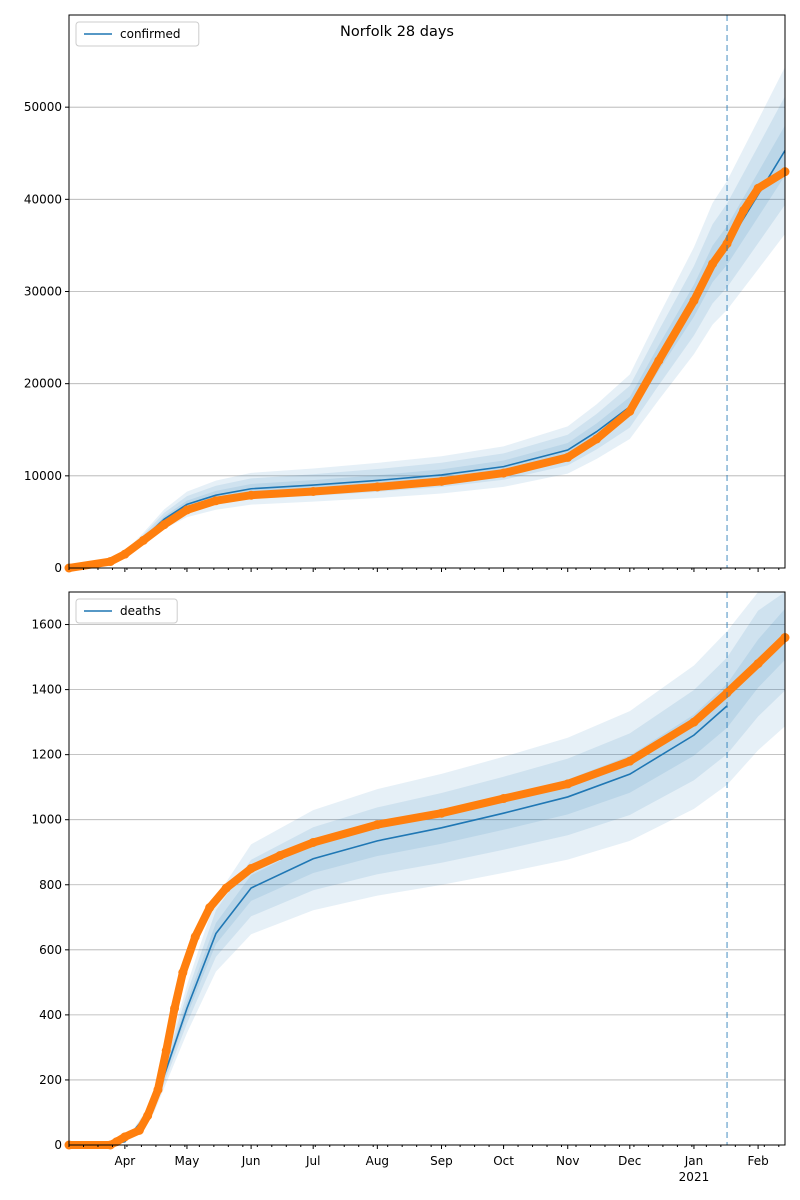  I want to click on y-tick-label: 800, so click(50, 885).